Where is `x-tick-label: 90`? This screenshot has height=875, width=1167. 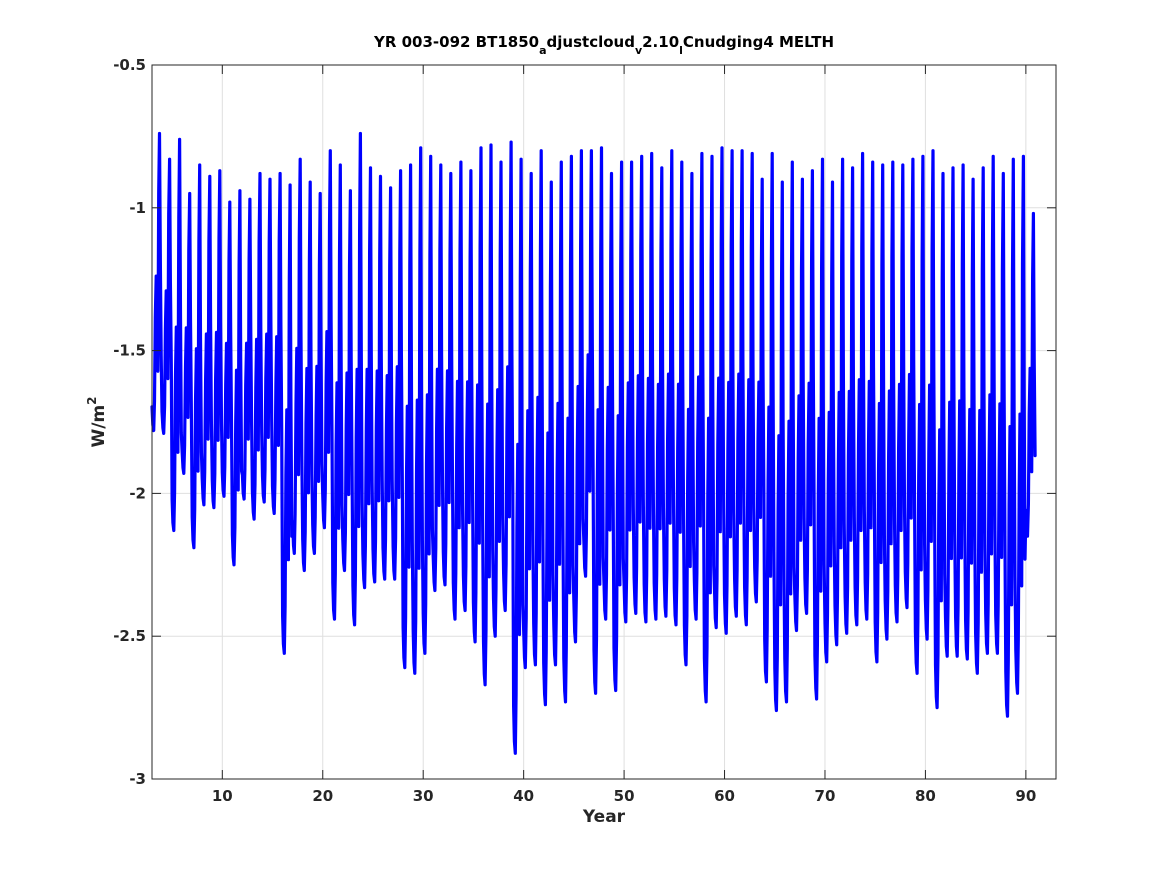
x-tick-label: 90 is located at coordinates (1025, 796).